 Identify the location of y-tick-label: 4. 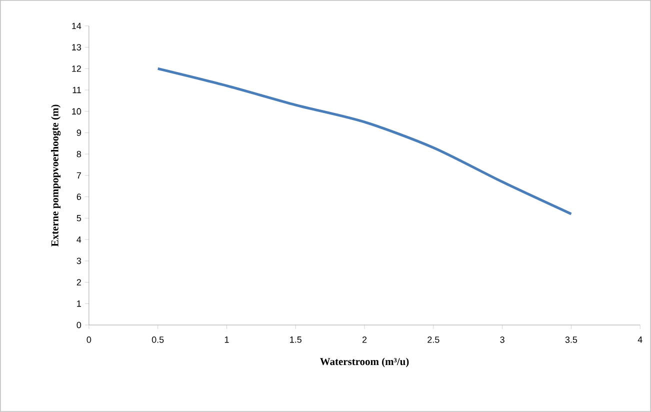
(79, 239).